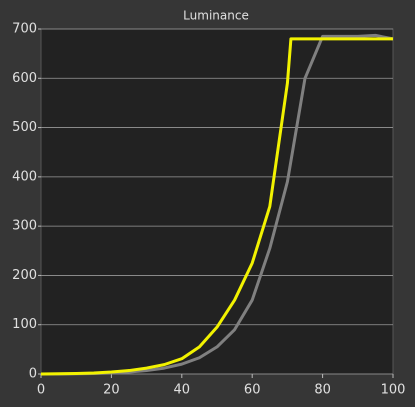  What do you see at coordinates (33, 374) in the screenshot?
I see `y-tick-label: 0` at bounding box center [33, 374].